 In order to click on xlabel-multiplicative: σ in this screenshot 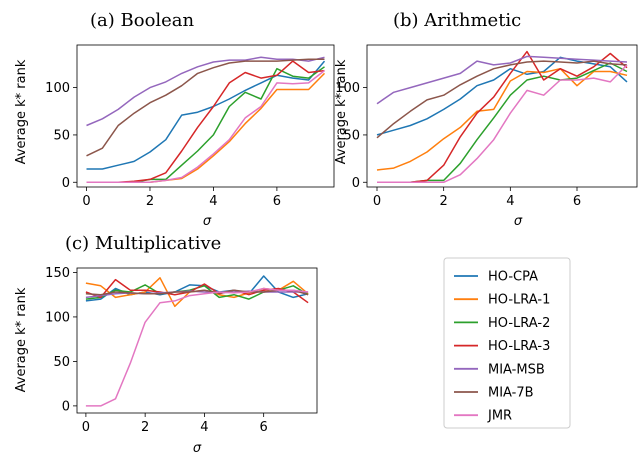, I will do `click(197, 448)`.